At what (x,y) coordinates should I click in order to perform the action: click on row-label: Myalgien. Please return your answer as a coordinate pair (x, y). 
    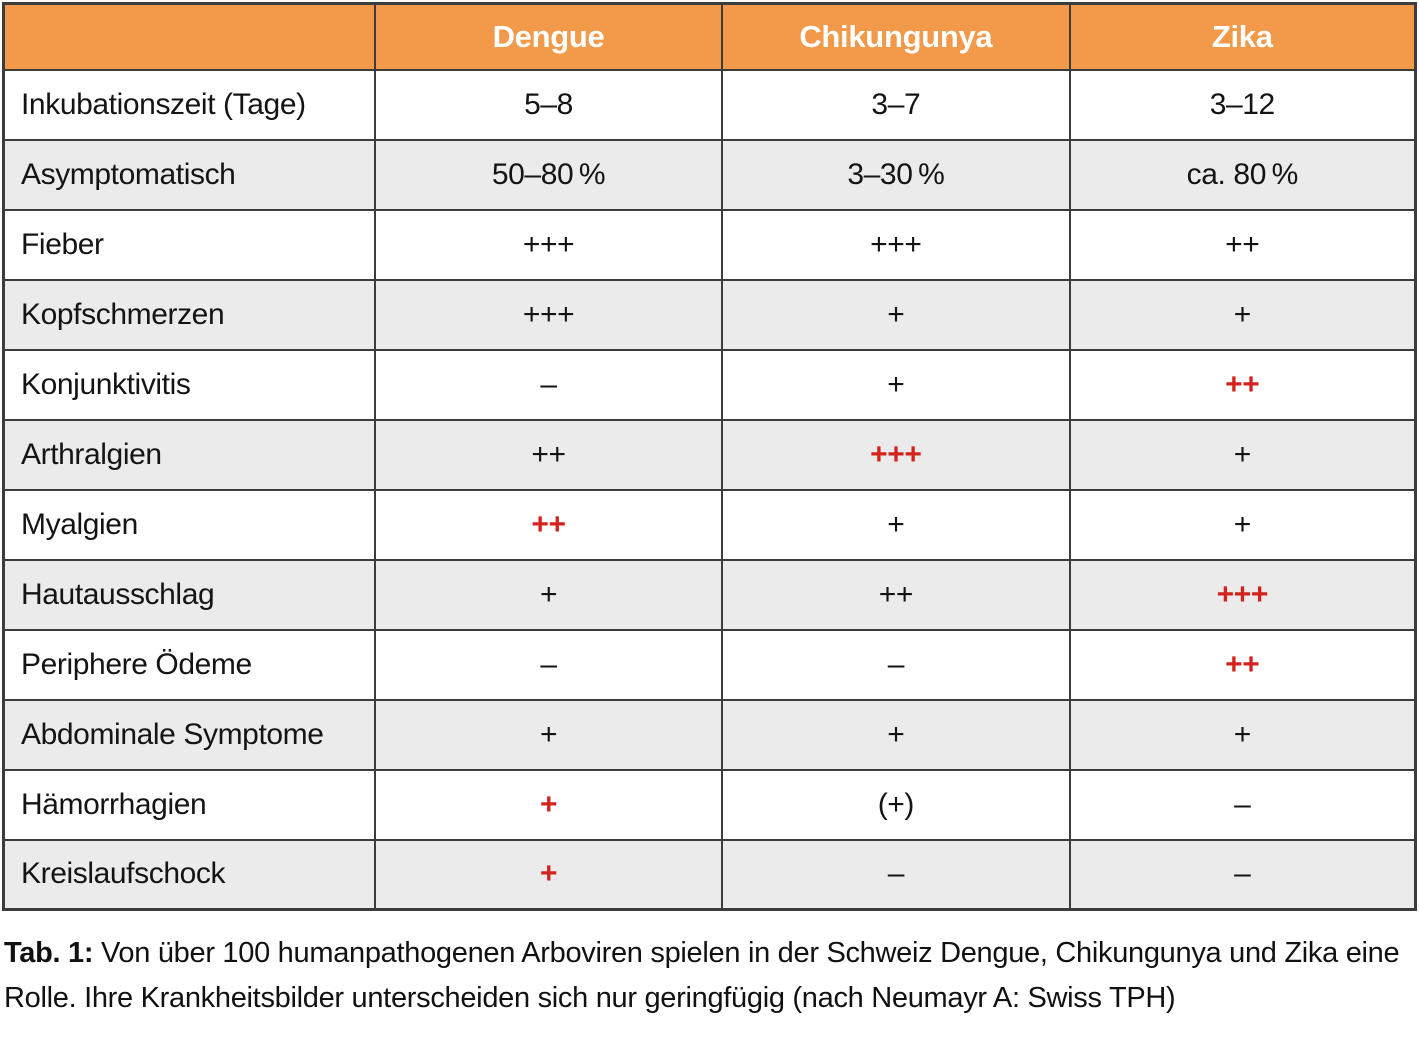
    Looking at the image, I should click on (189, 524).